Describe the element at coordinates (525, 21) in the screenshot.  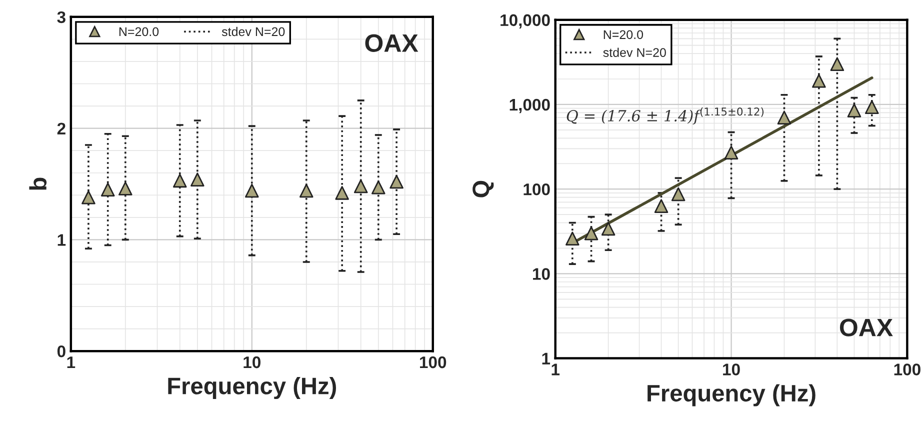
I see `y-tick-label: 10,000` at that location.